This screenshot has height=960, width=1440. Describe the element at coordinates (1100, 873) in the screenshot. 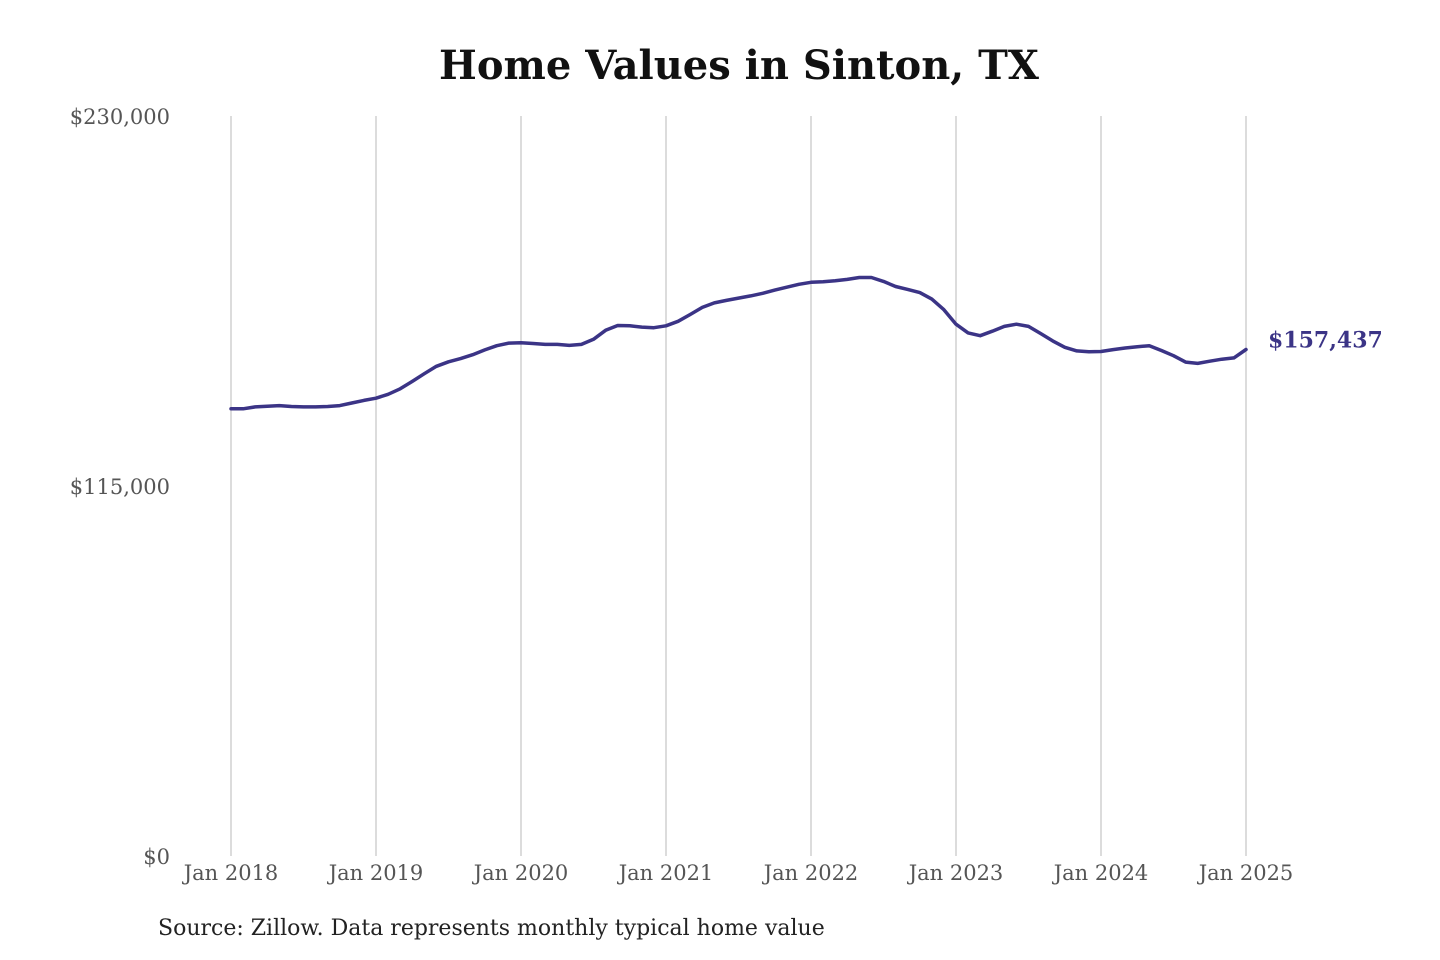

I see `x-tick-label: Jan 2024` at that location.